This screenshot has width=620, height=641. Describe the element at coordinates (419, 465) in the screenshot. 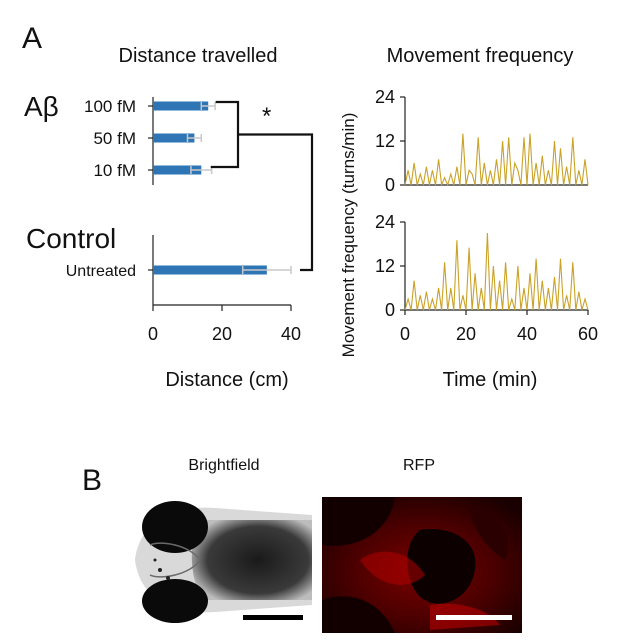

I see `rfp-label: RFP` at that location.